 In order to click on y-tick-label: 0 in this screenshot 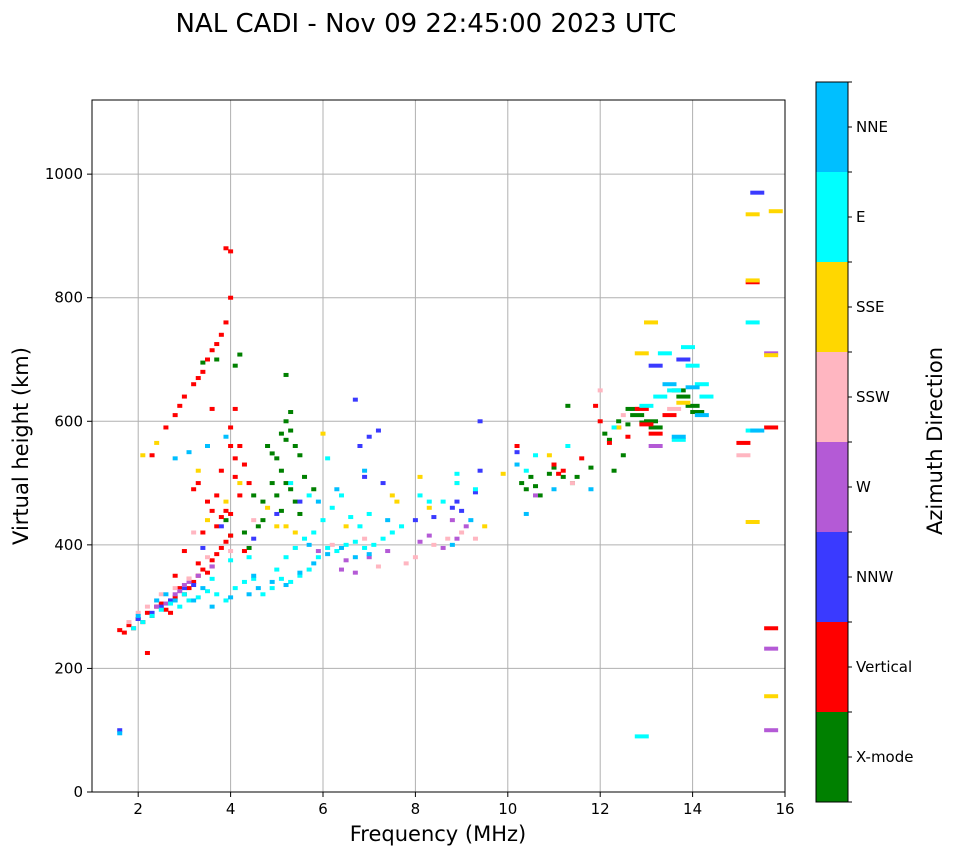, I will do `click(78, 792)`.